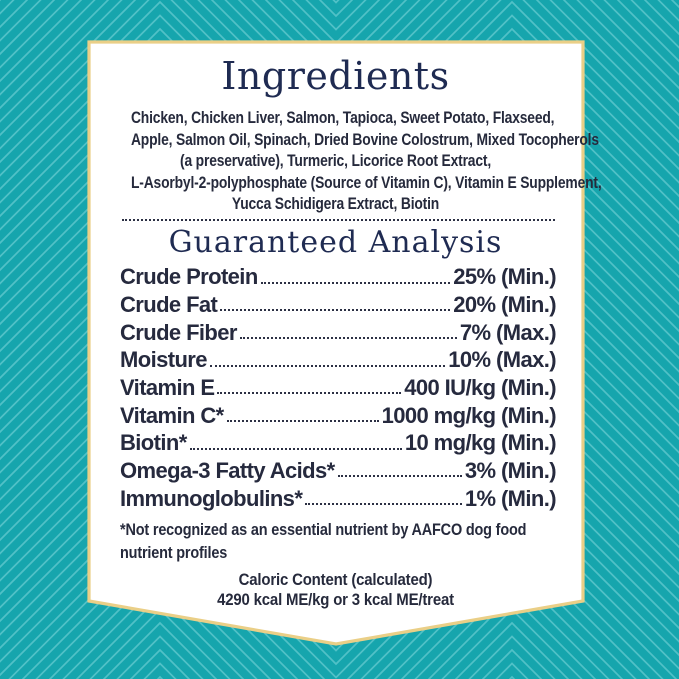 Image resolution: width=679 pixels, height=679 pixels. I want to click on analysis-row: Immunoglobulins* 1% (Min.), so click(338, 498).